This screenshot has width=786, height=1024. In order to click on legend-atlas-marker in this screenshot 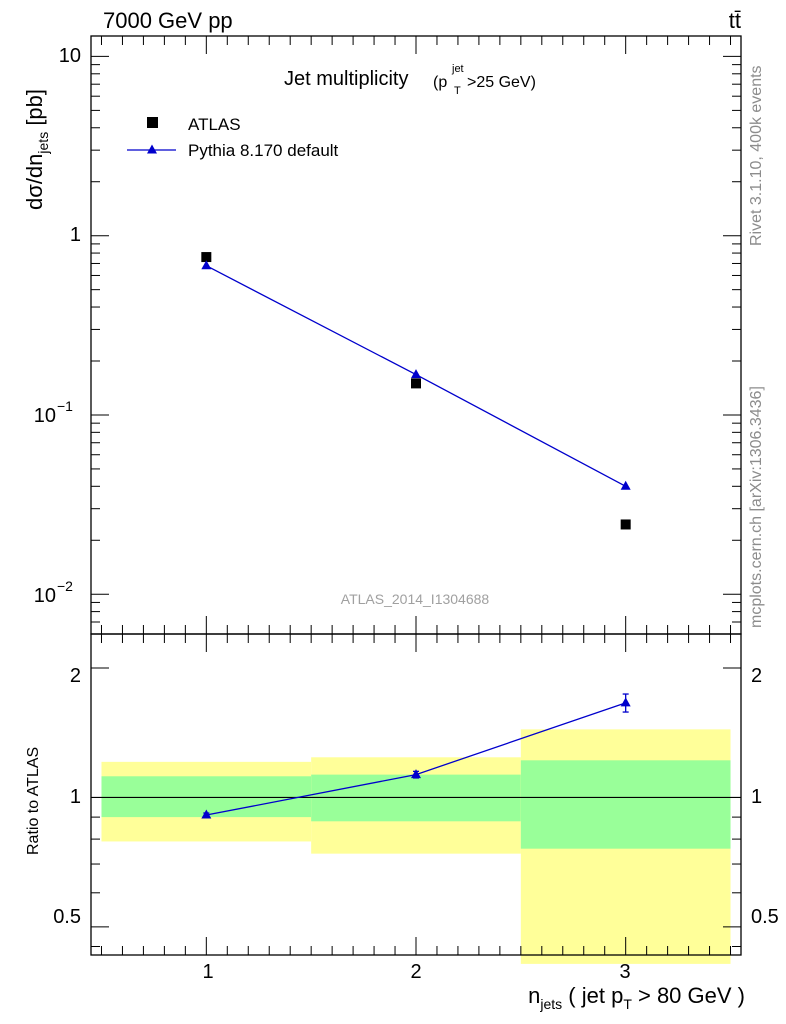, I will do `click(152, 122)`.